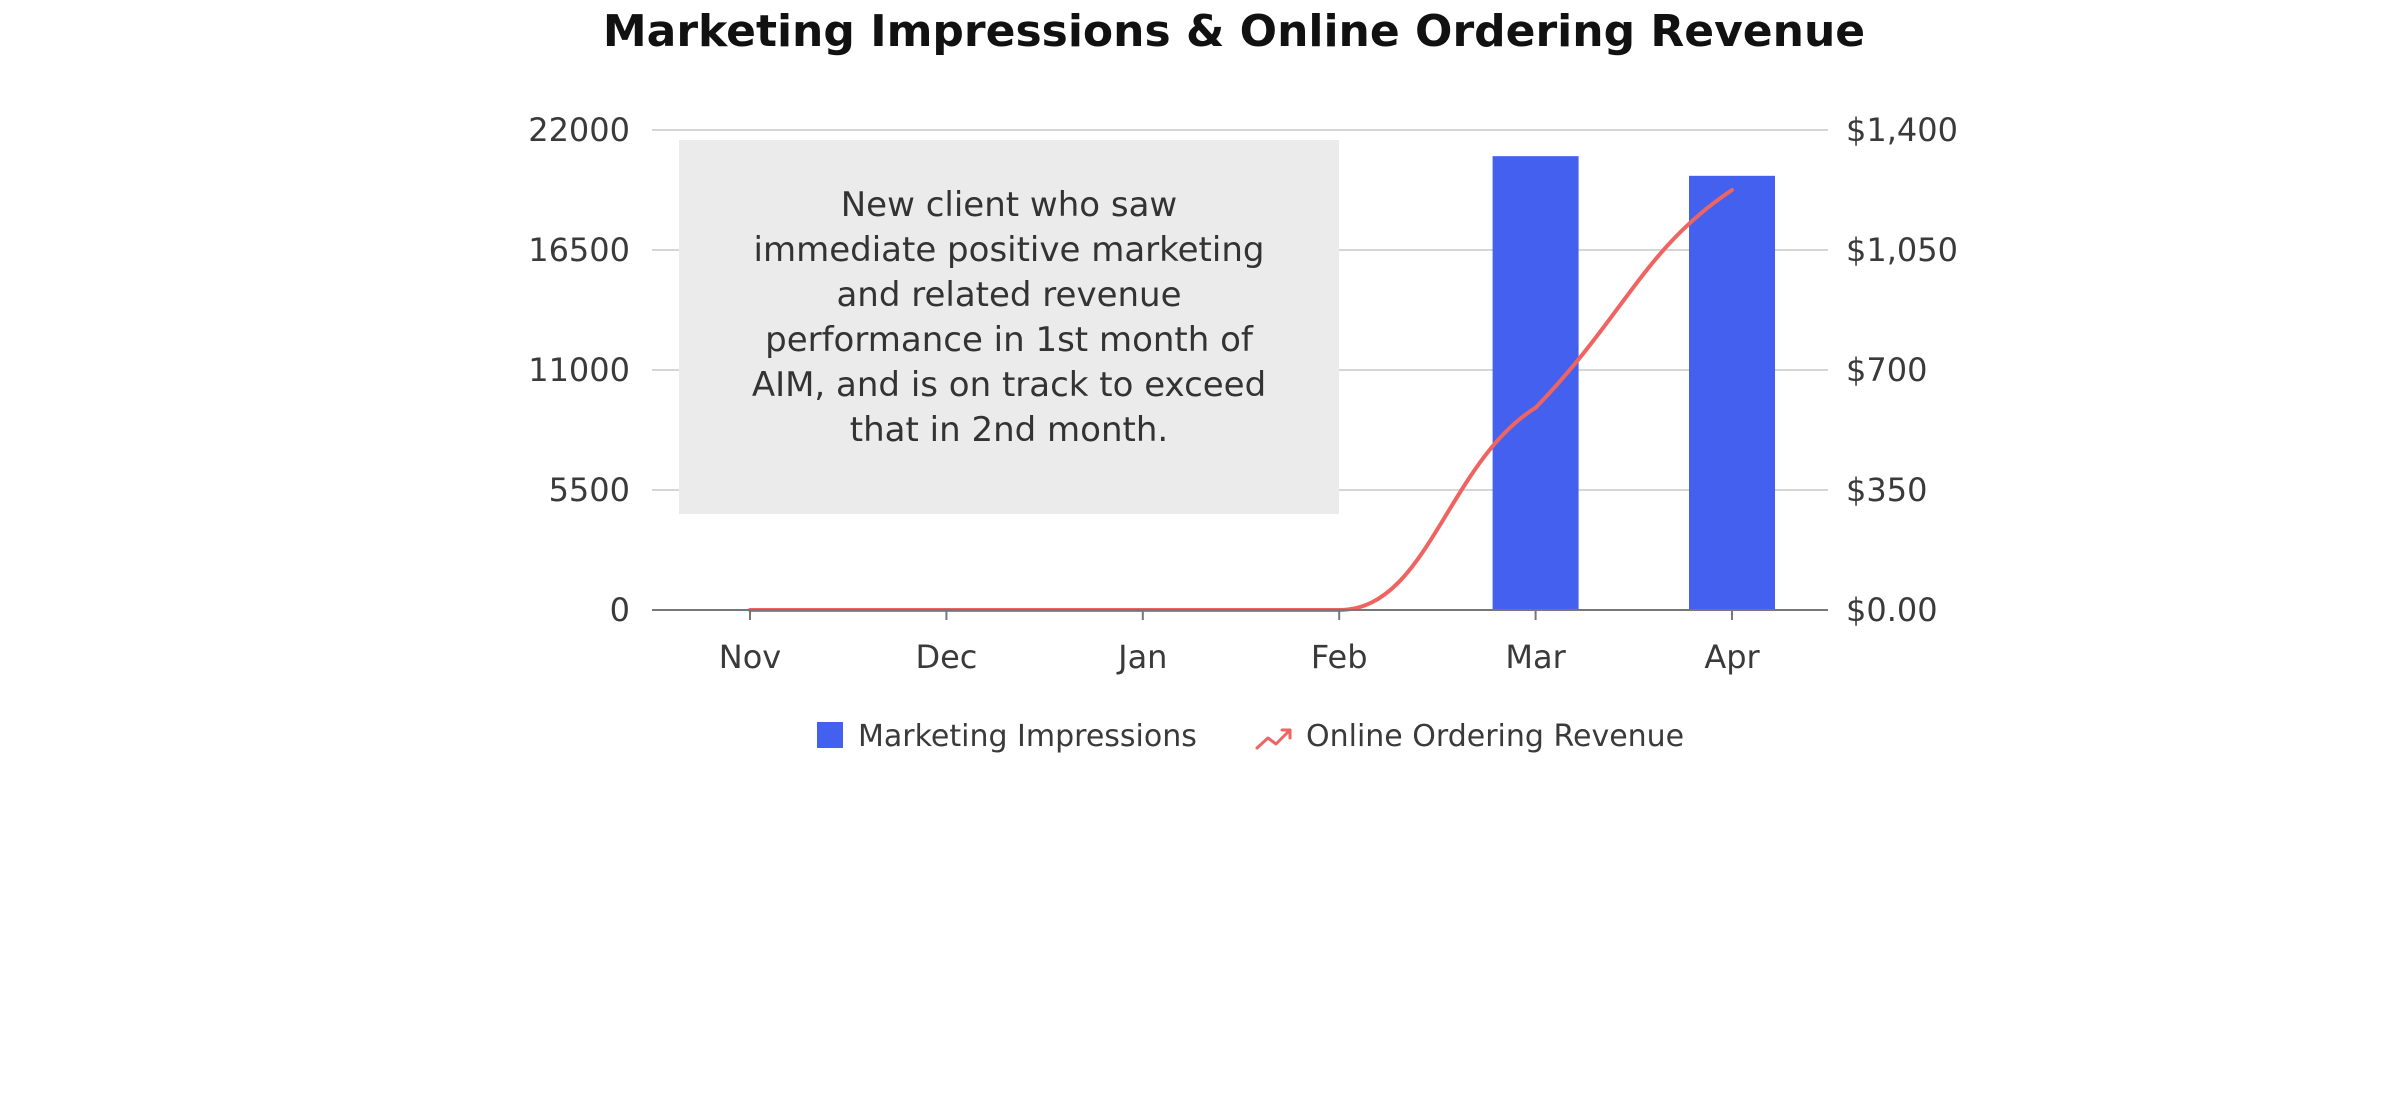 This screenshot has height=1112, width=2400. Describe the element at coordinates (1495, 736) in the screenshot. I see `legend-label-online-ordering-revenue: Online Ordering Revenue` at that location.